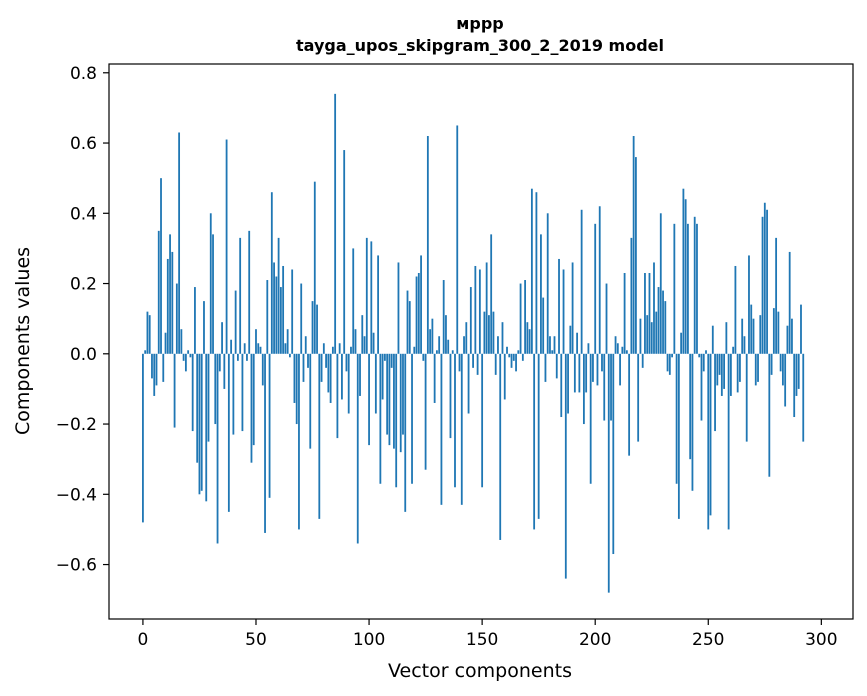 The image size is (867, 696). What do you see at coordinates (83, 74) in the screenshot?
I see `y-tick-label: 0.8` at bounding box center [83, 74].